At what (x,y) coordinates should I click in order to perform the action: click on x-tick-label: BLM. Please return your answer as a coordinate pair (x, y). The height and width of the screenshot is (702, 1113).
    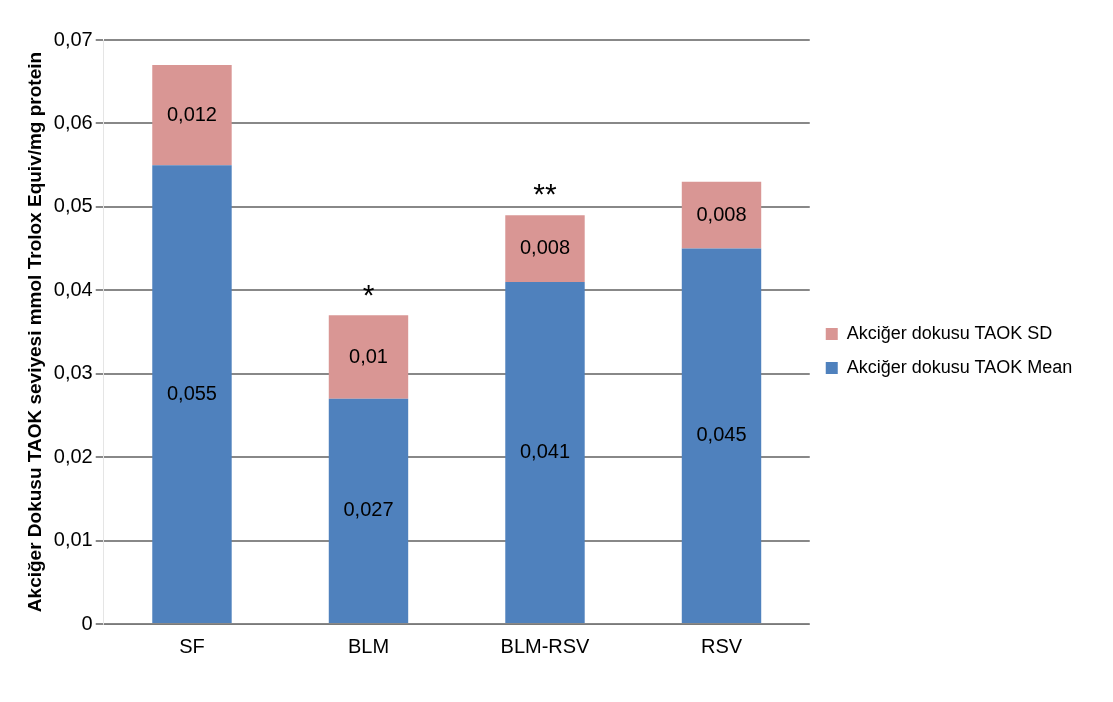
    Looking at the image, I should click on (368, 645).